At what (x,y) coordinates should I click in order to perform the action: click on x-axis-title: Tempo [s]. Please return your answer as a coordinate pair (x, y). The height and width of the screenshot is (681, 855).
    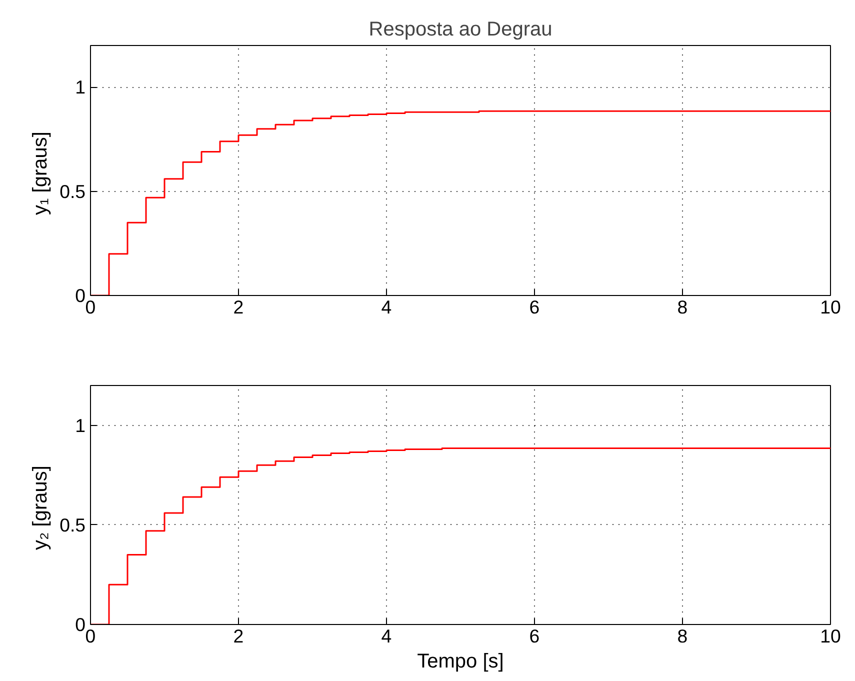
    Looking at the image, I should click on (460, 661).